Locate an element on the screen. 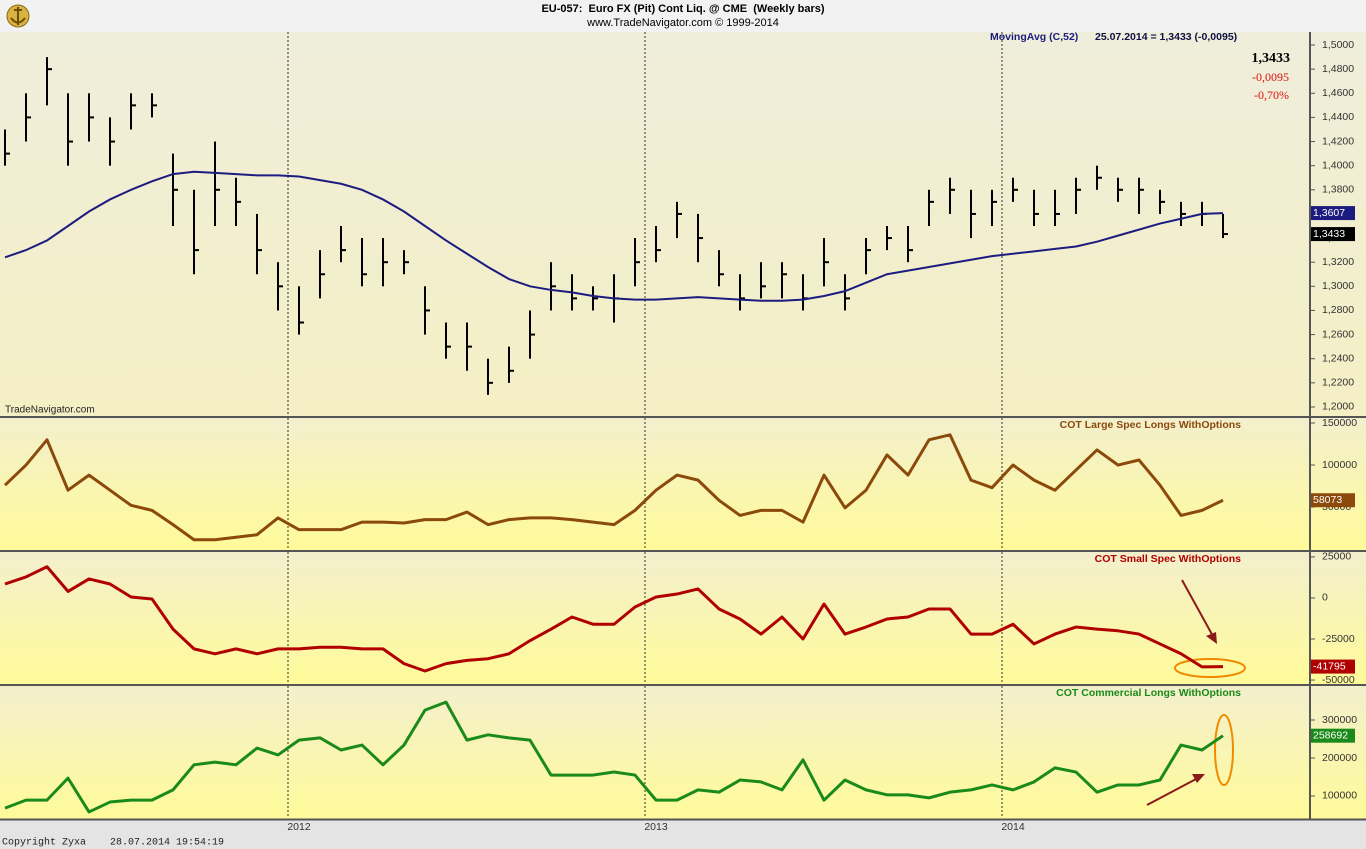 Image resolution: width=1366 pixels, height=849 pixels. y-tick-label: 1,2000 is located at coordinates (1338, 407).